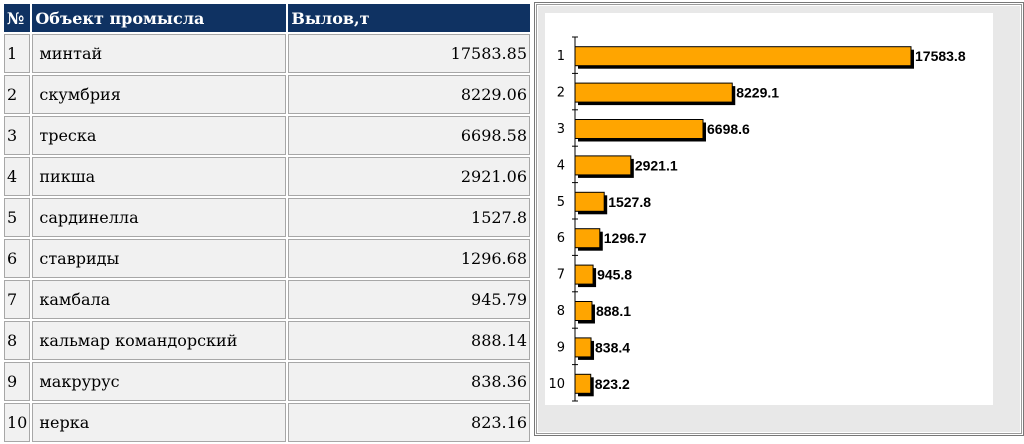  What do you see at coordinates (159, 135) in the screenshot?
I see `cell-name: треска` at bounding box center [159, 135].